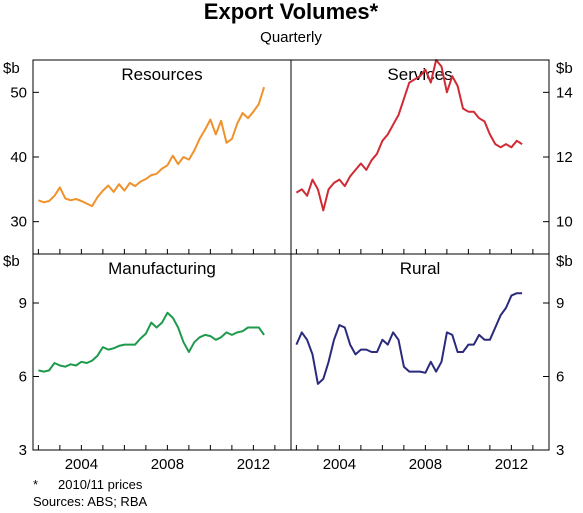  Describe the element at coordinates (425, 464) in the screenshot. I see `rural-xtick-label: 2008` at that location.